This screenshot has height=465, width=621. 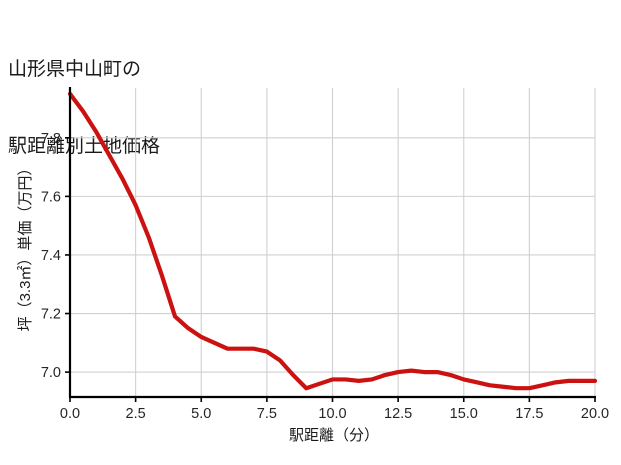 I want to click on chart-title: 山形県中山町の 駅距離別土地価格, so click(x=84, y=108).